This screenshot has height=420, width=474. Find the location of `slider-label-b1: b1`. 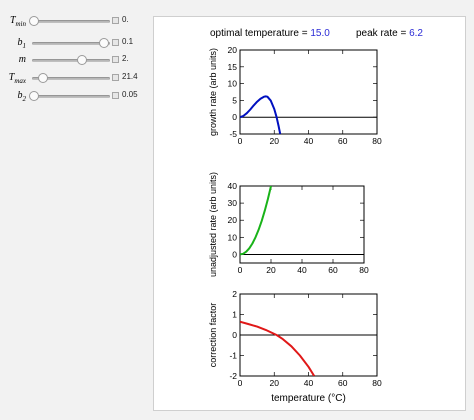

slider-label-b1: b1 is located at coordinates (22, 43).